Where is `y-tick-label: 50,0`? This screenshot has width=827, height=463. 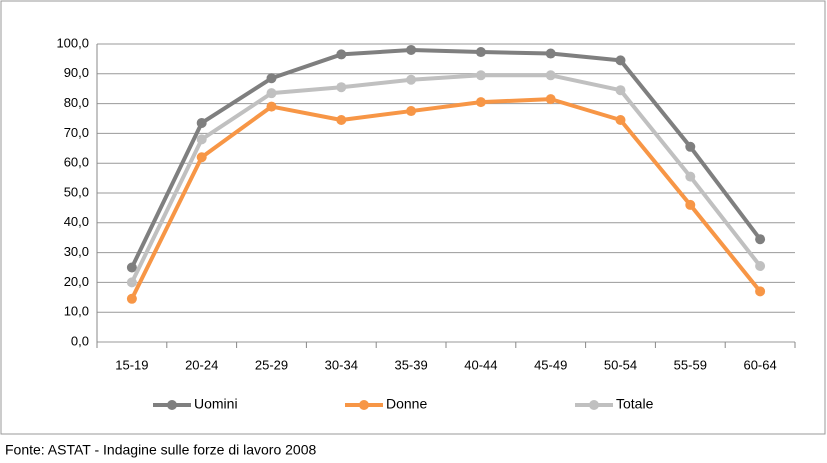 y-tick-label: 50,0 is located at coordinates (76, 191).